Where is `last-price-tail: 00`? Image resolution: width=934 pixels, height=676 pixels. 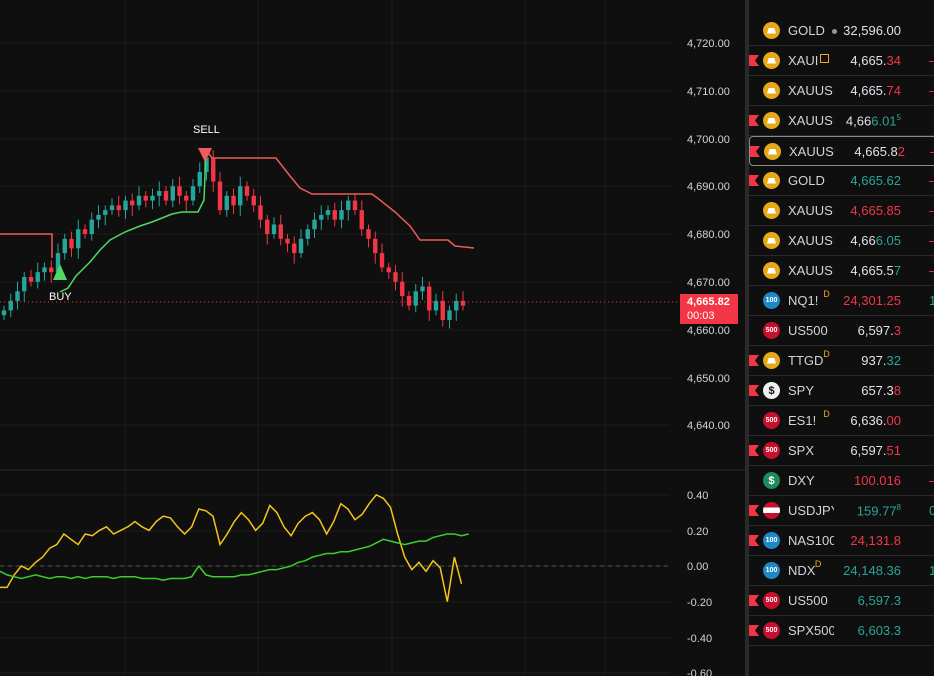 last-price-tail: 00 is located at coordinates (893, 420).